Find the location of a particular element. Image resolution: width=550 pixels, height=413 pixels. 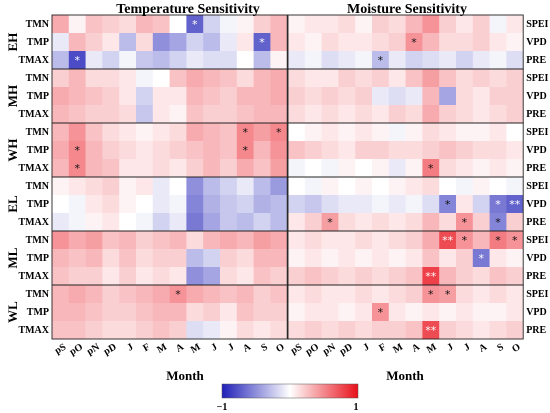

row-label: TMN is located at coordinates (38, 78).